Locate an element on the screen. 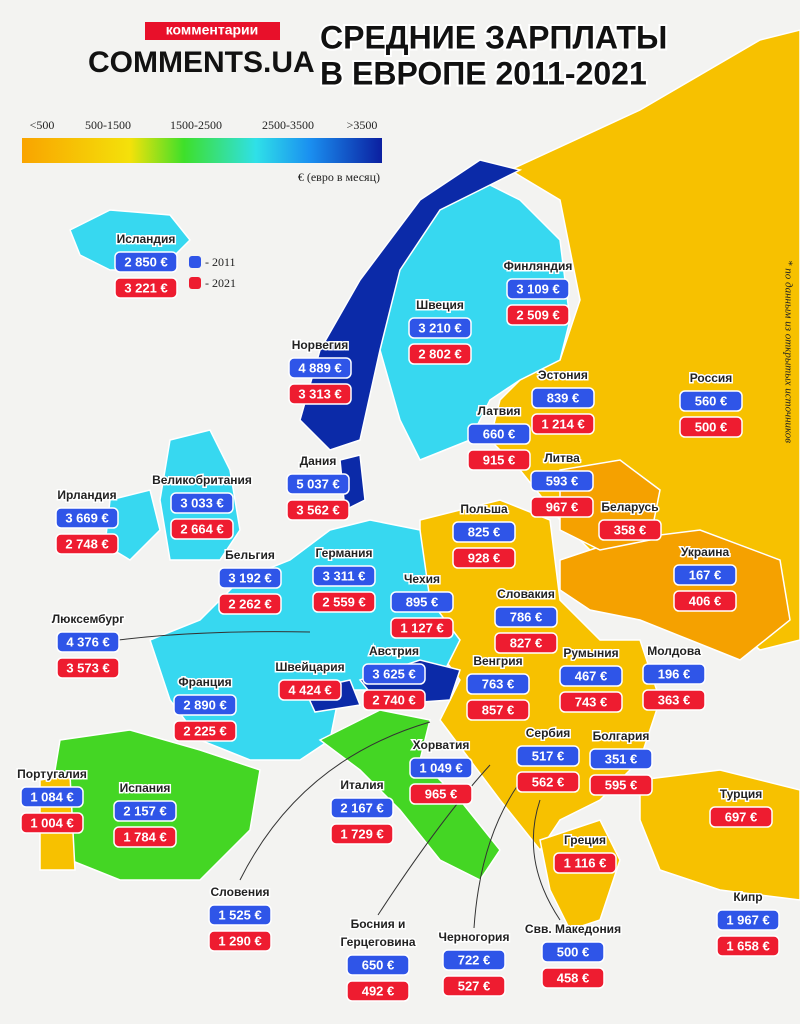 The image size is (800, 1024). value-label: 4 889 € is located at coordinates (319, 367).